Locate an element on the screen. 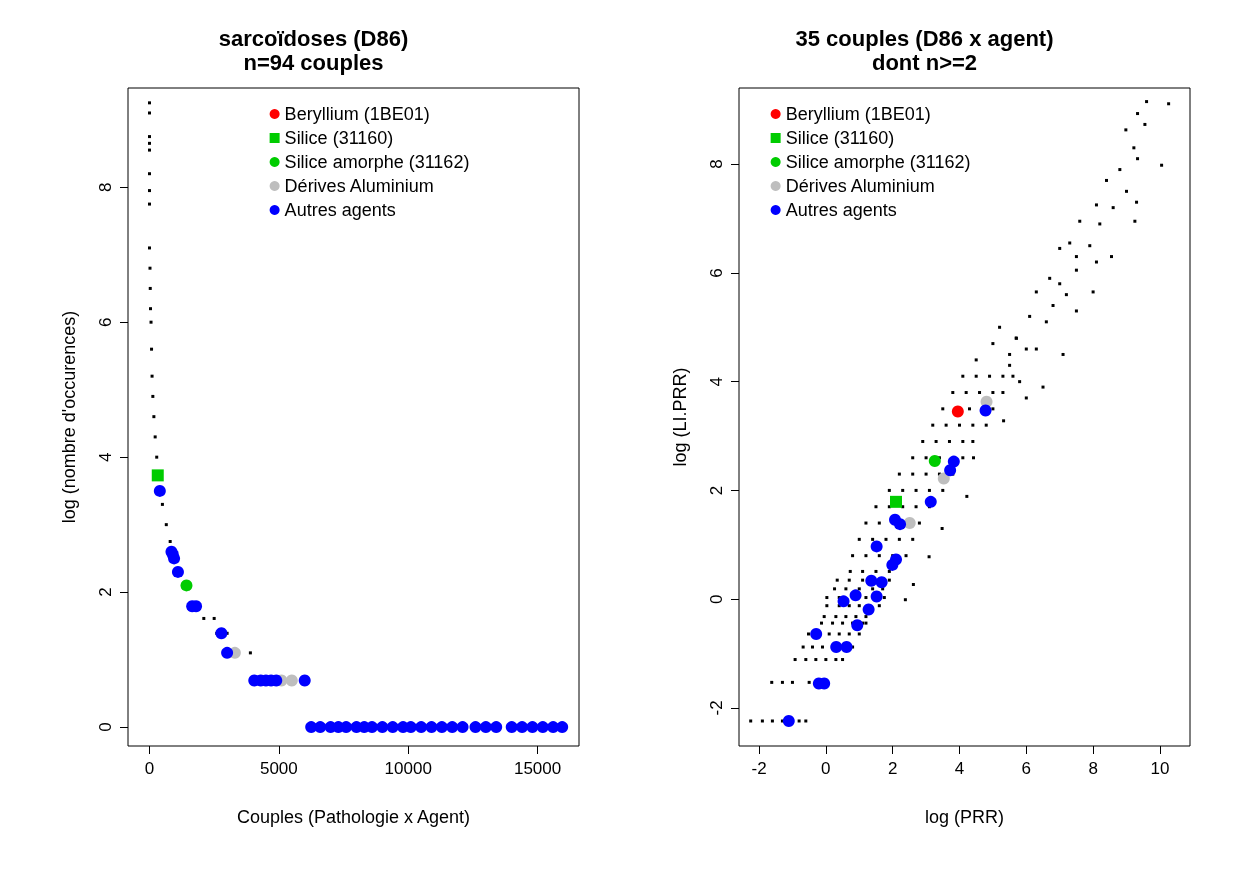 The width and height of the screenshot is (1238, 874). x-tick-label: -2 is located at coordinates (759, 768).